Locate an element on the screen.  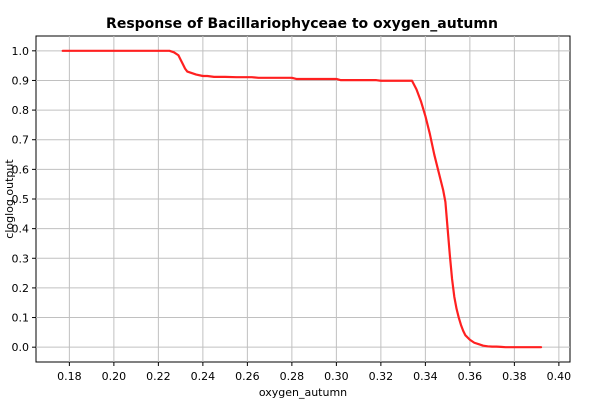
x-tick-label: 0.30 is located at coordinates (336, 376).